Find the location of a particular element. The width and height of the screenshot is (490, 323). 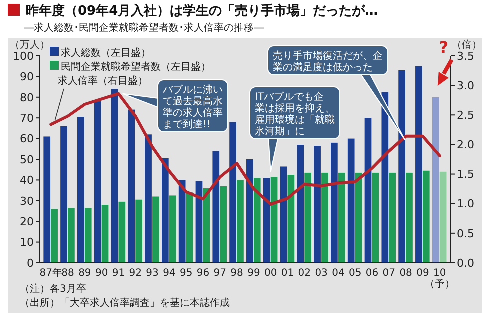

y-tick-label: 30 is located at coordinates (27, 201).